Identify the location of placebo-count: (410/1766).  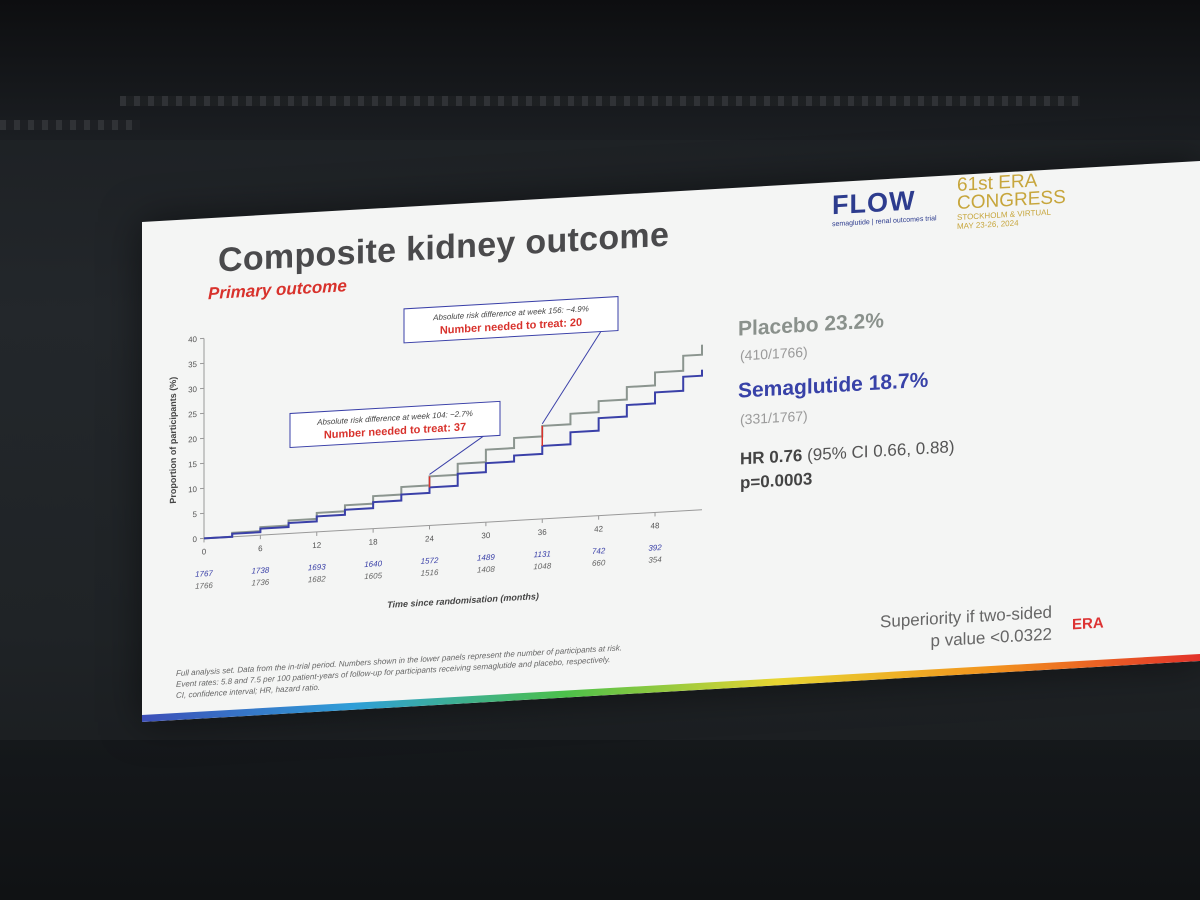
(774, 353).